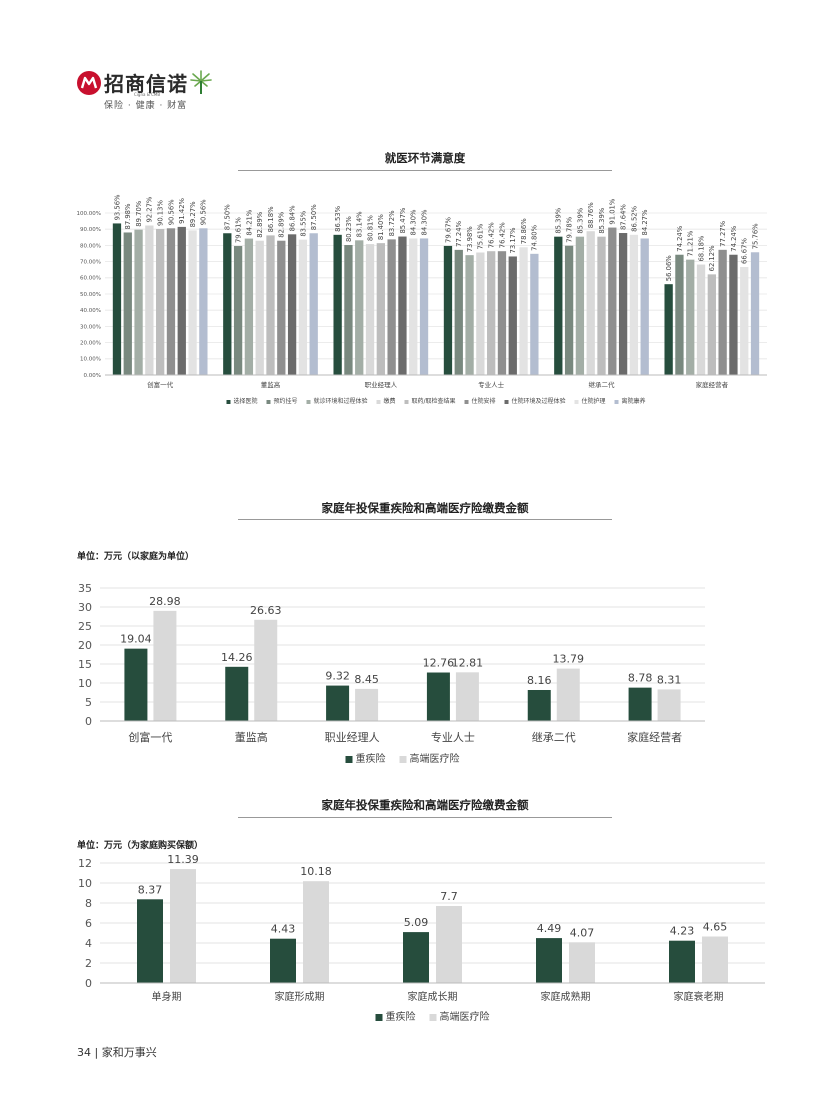 Image resolution: width=835 pixels, height=1099 pixels. I want to click on data-label: 93.56%, so click(117, 207).